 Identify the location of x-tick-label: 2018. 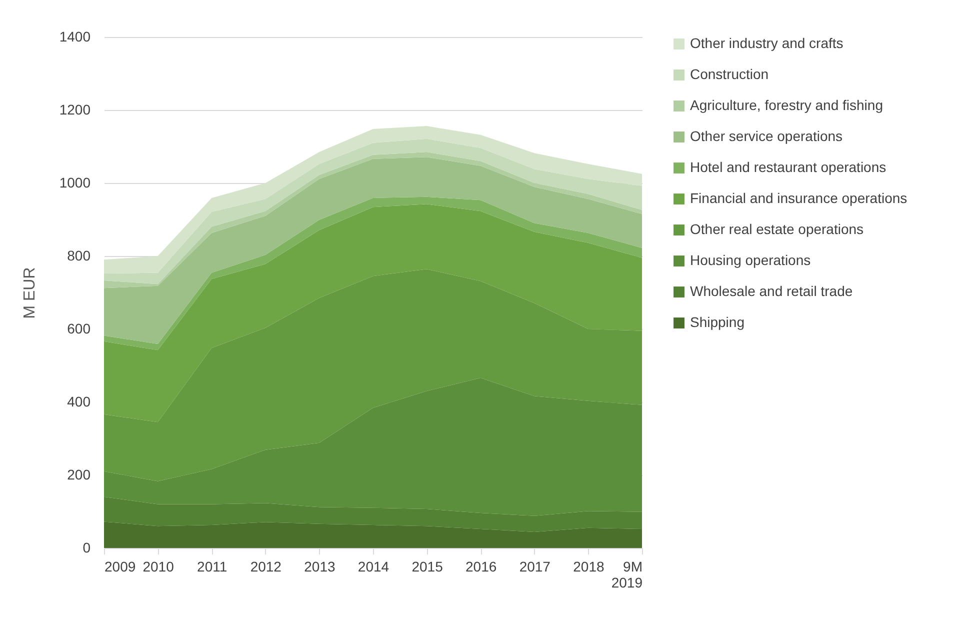
(588, 566).